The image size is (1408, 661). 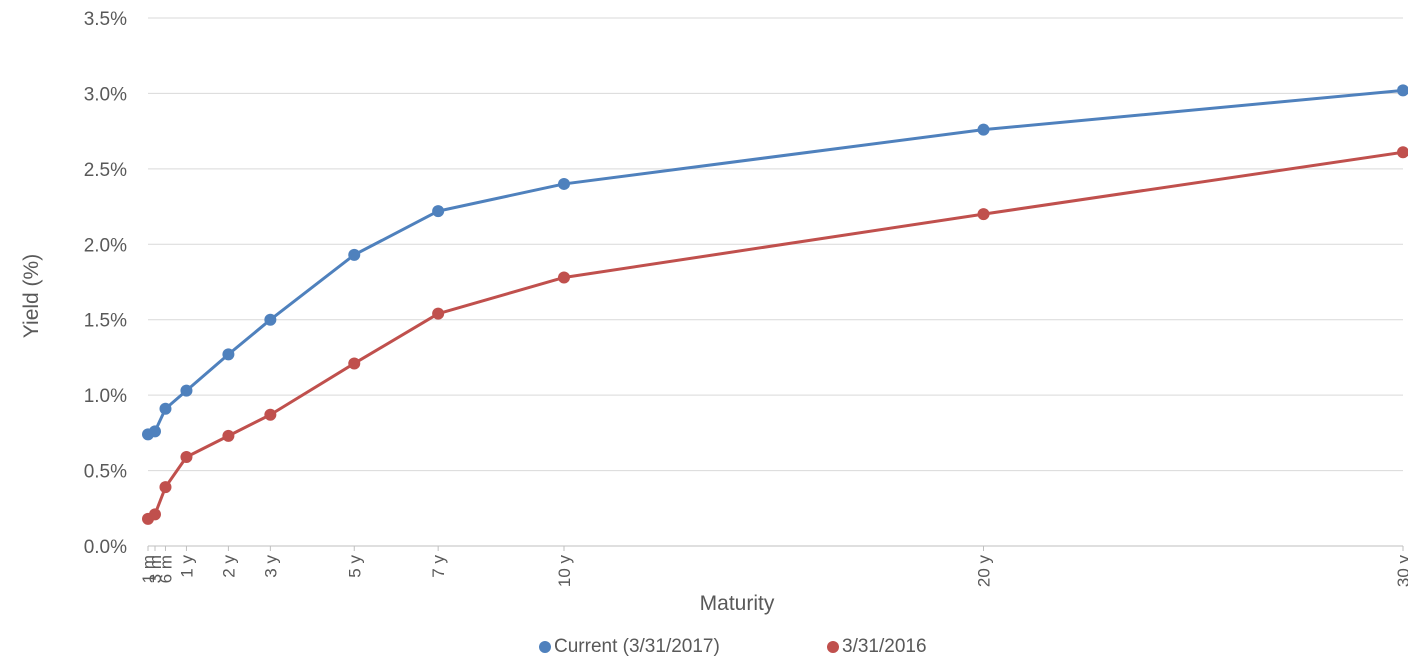 What do you see at coordinates (737, 603) in the screenshot?
I see `x-axis-title: Maturity` at bounding box center [737, 603].